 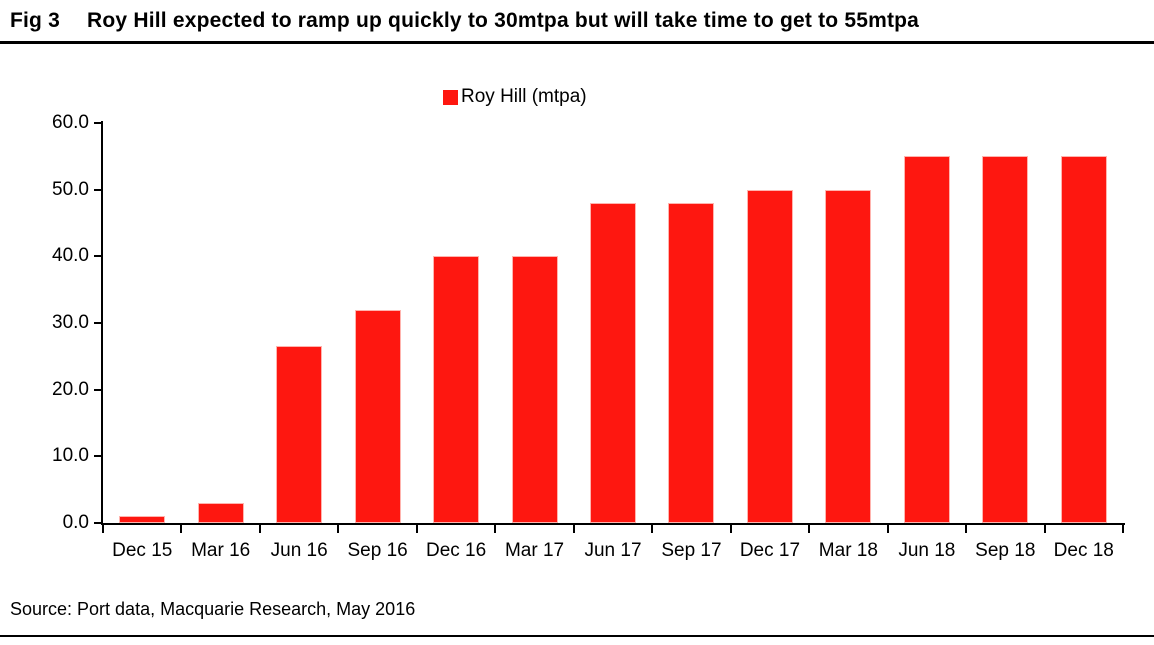 I want to click on y-tick-label: 30.0, so click(x=70, y=322).